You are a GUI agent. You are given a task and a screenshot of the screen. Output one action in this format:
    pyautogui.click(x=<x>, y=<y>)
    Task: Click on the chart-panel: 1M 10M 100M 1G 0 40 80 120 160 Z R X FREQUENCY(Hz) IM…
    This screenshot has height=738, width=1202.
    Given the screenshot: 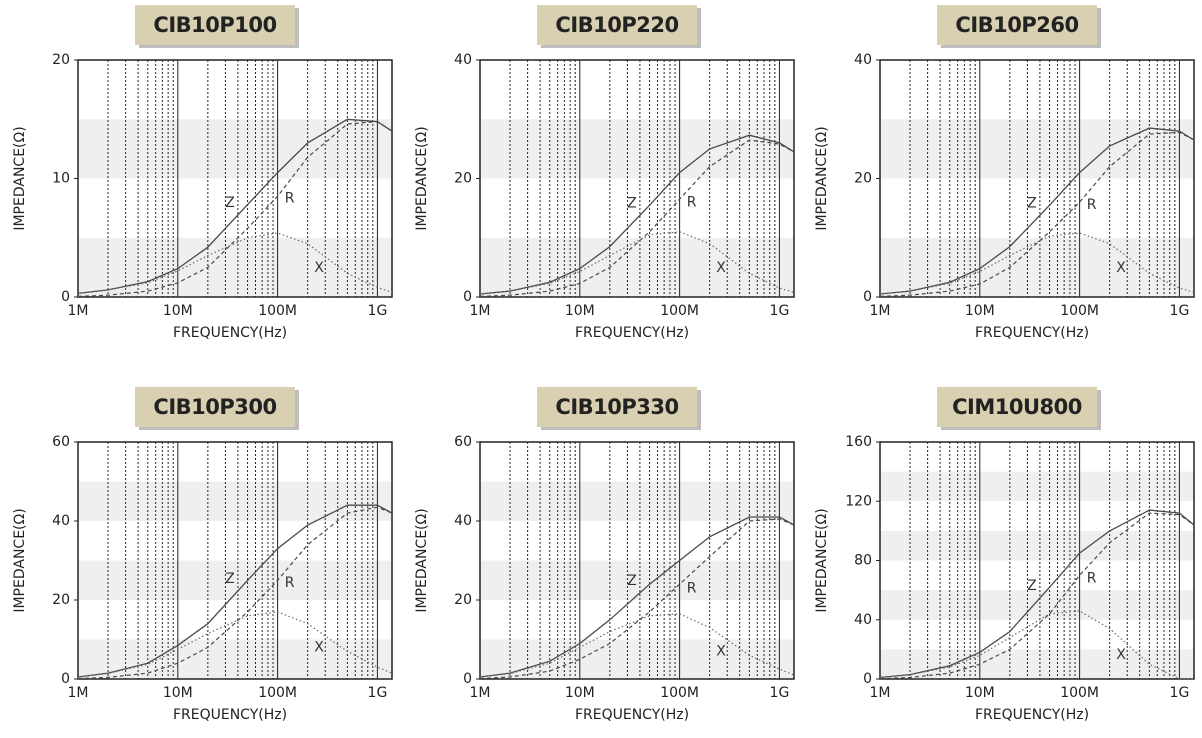 What is the action you would take?
    pyautogui.click(x=1004, y=555)
    